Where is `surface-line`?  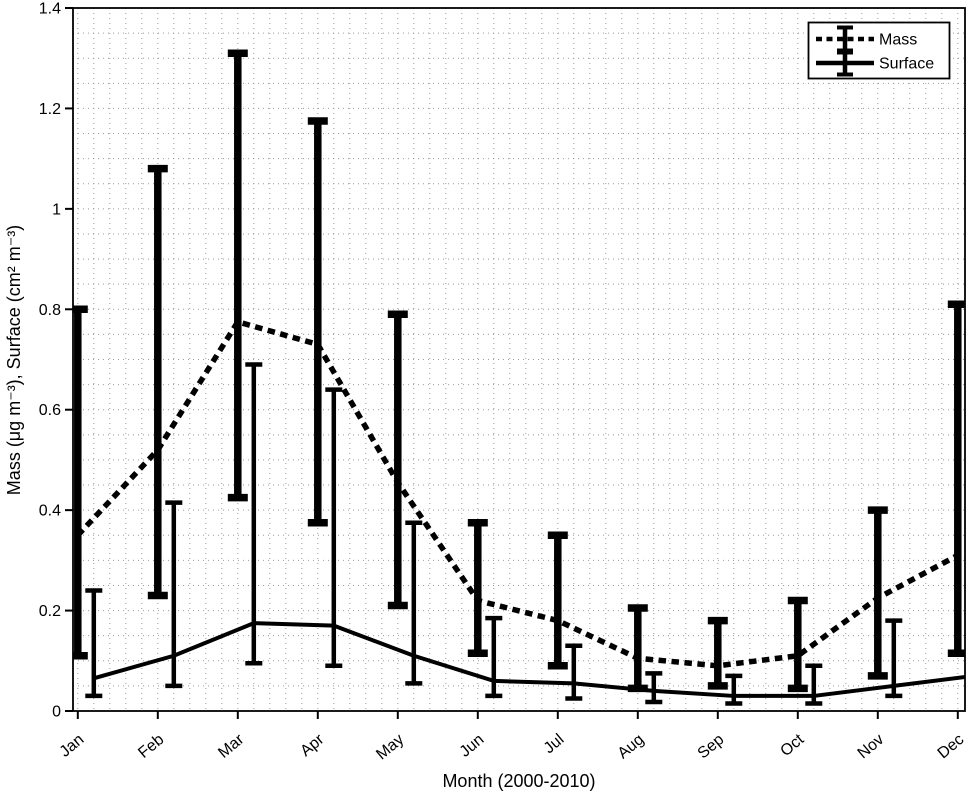 surface-line is located at coordinates (529, 659).